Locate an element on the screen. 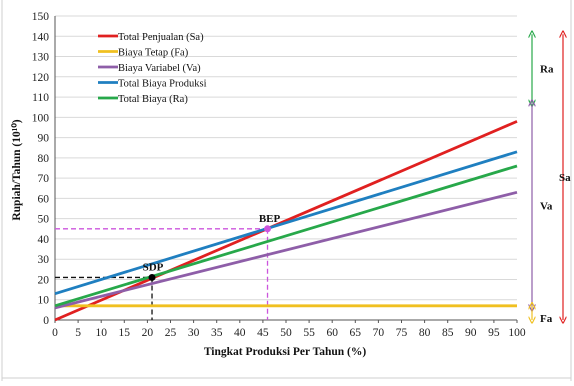 The height and width of the screenshot is (386, 574). x-tick-label: 10 is located at coordinates (101, 333).